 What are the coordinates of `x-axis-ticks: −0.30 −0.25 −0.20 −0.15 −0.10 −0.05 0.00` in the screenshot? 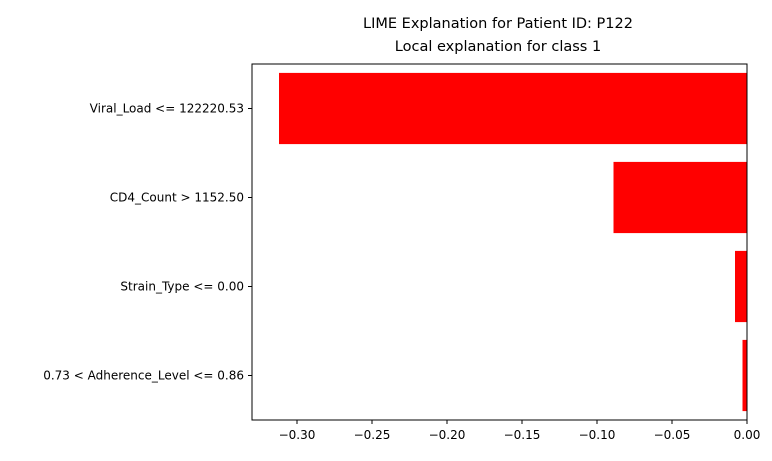 It's located at (520, 431).